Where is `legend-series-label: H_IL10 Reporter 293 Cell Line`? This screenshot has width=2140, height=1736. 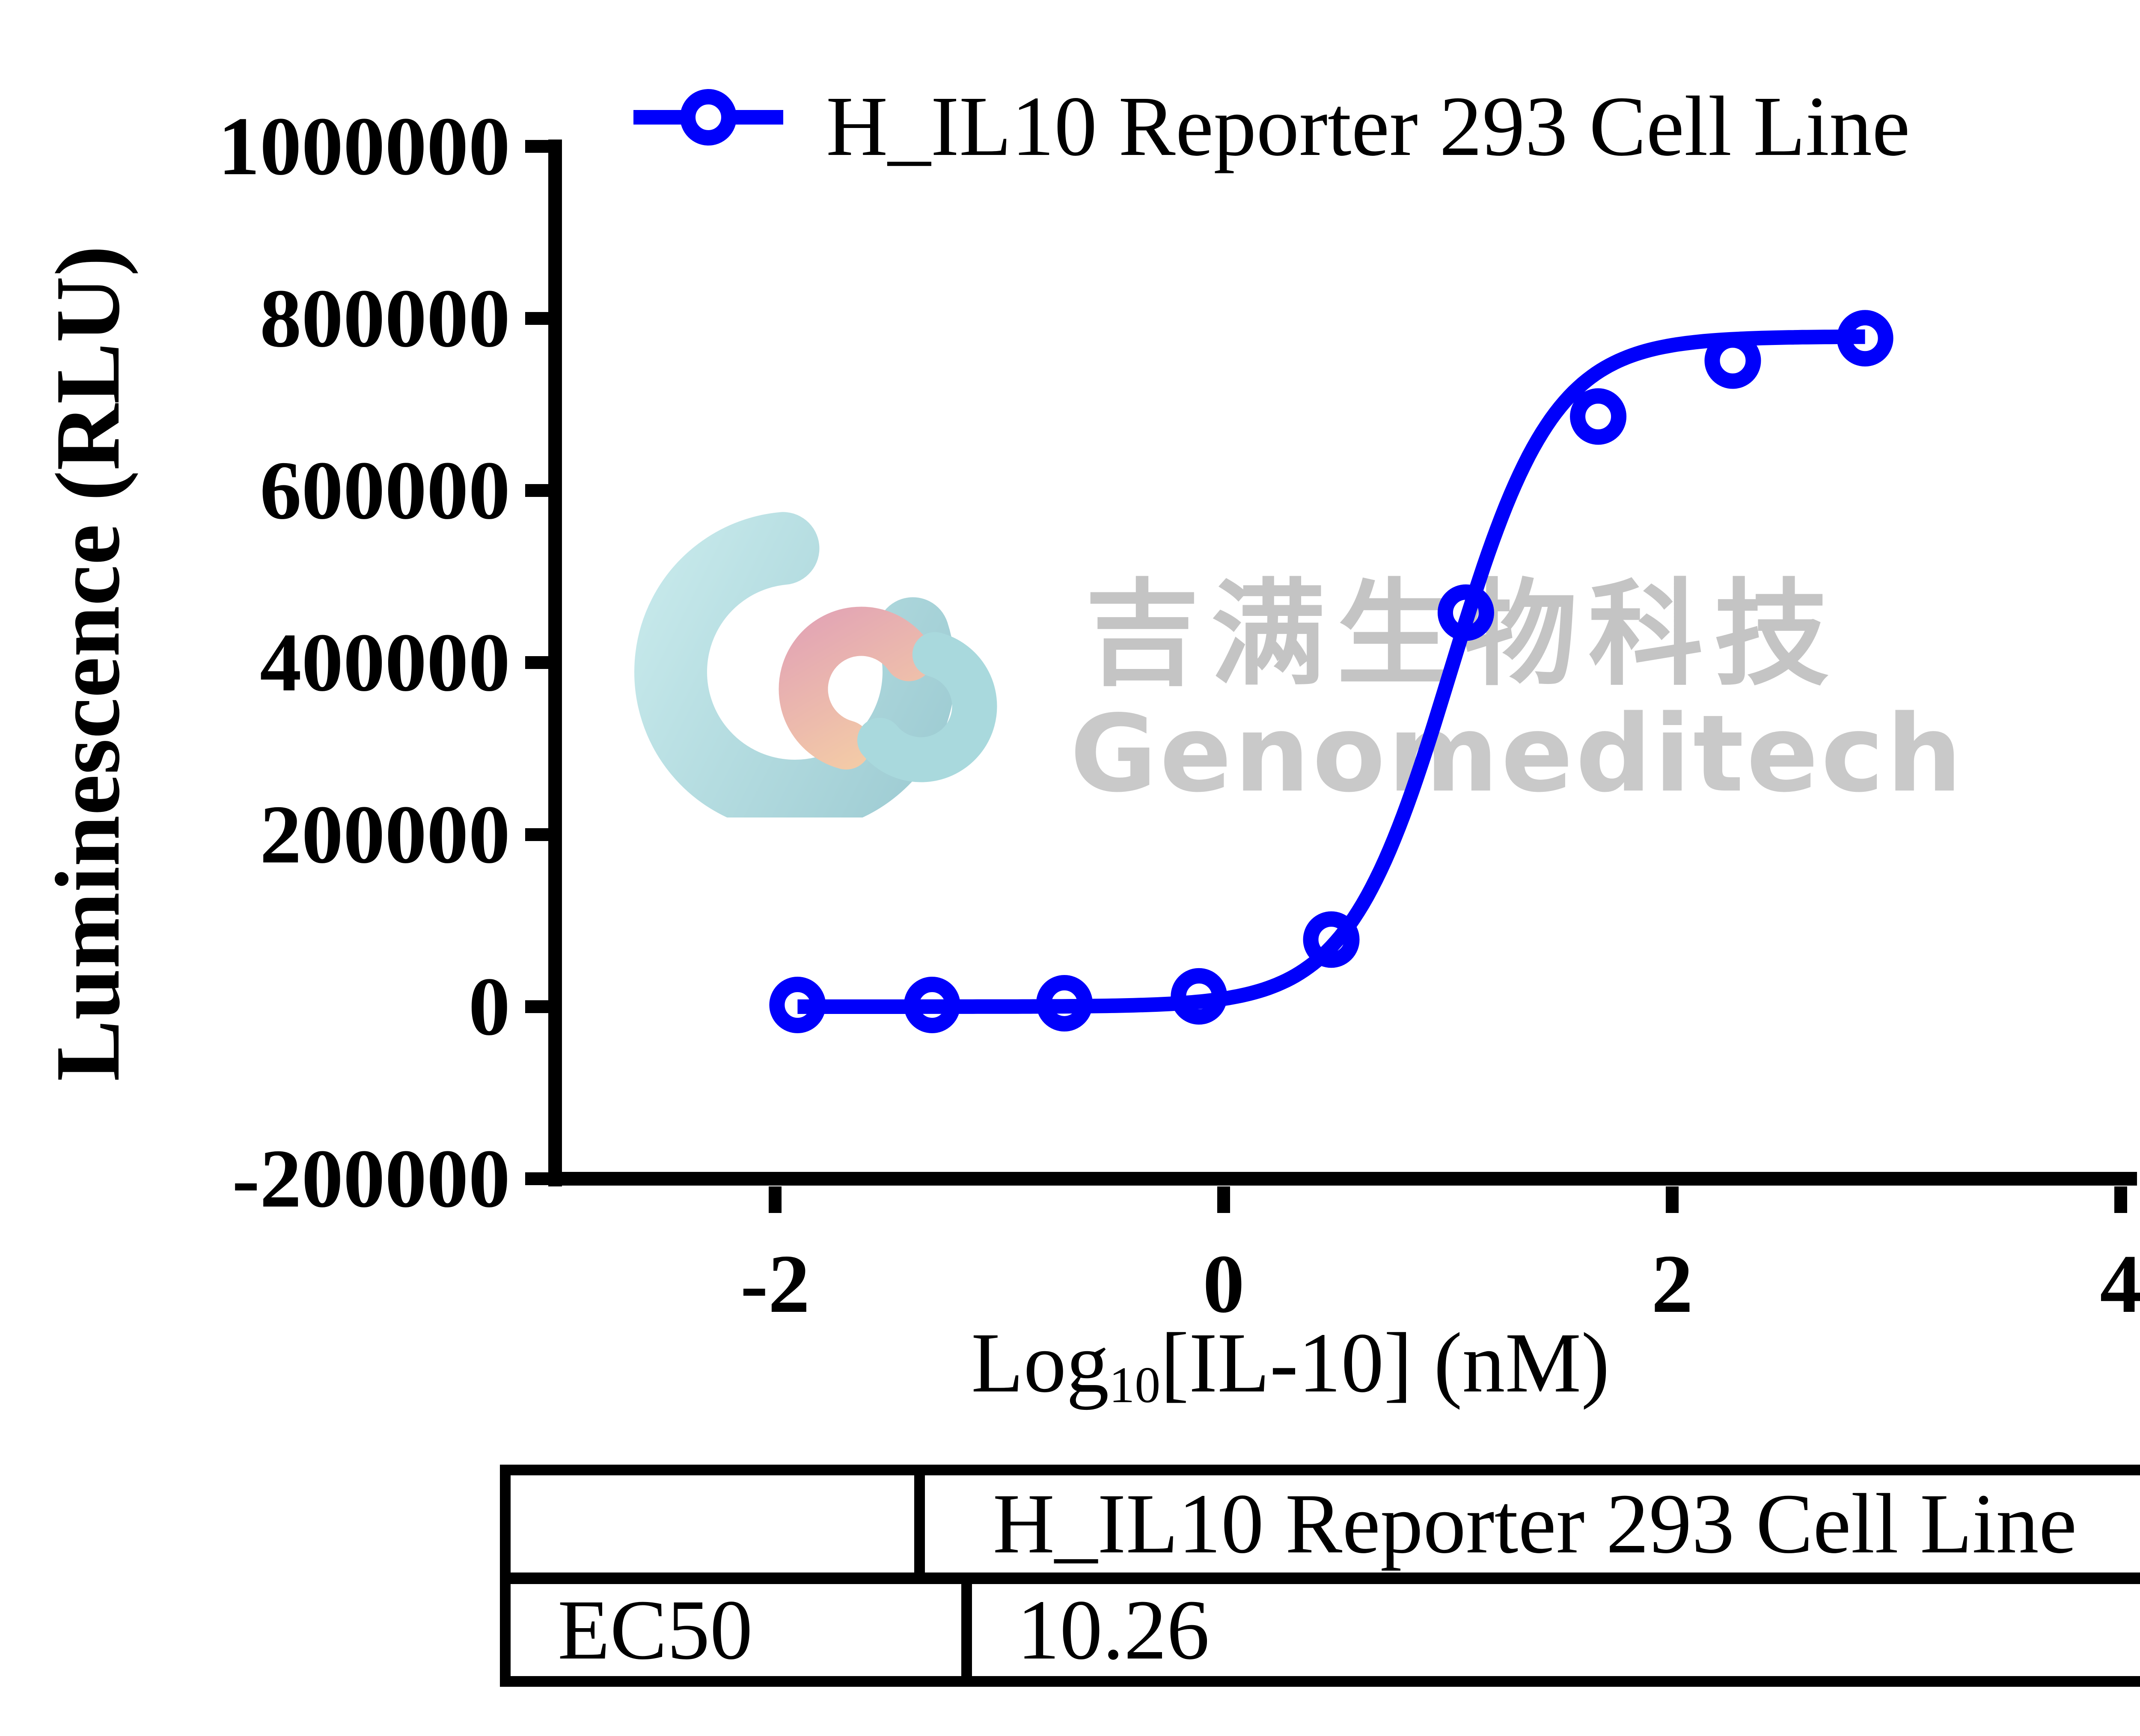
legend-series-label: H_IL10 Reporter 293 Cell Line is located at coordinates (1368, 126).